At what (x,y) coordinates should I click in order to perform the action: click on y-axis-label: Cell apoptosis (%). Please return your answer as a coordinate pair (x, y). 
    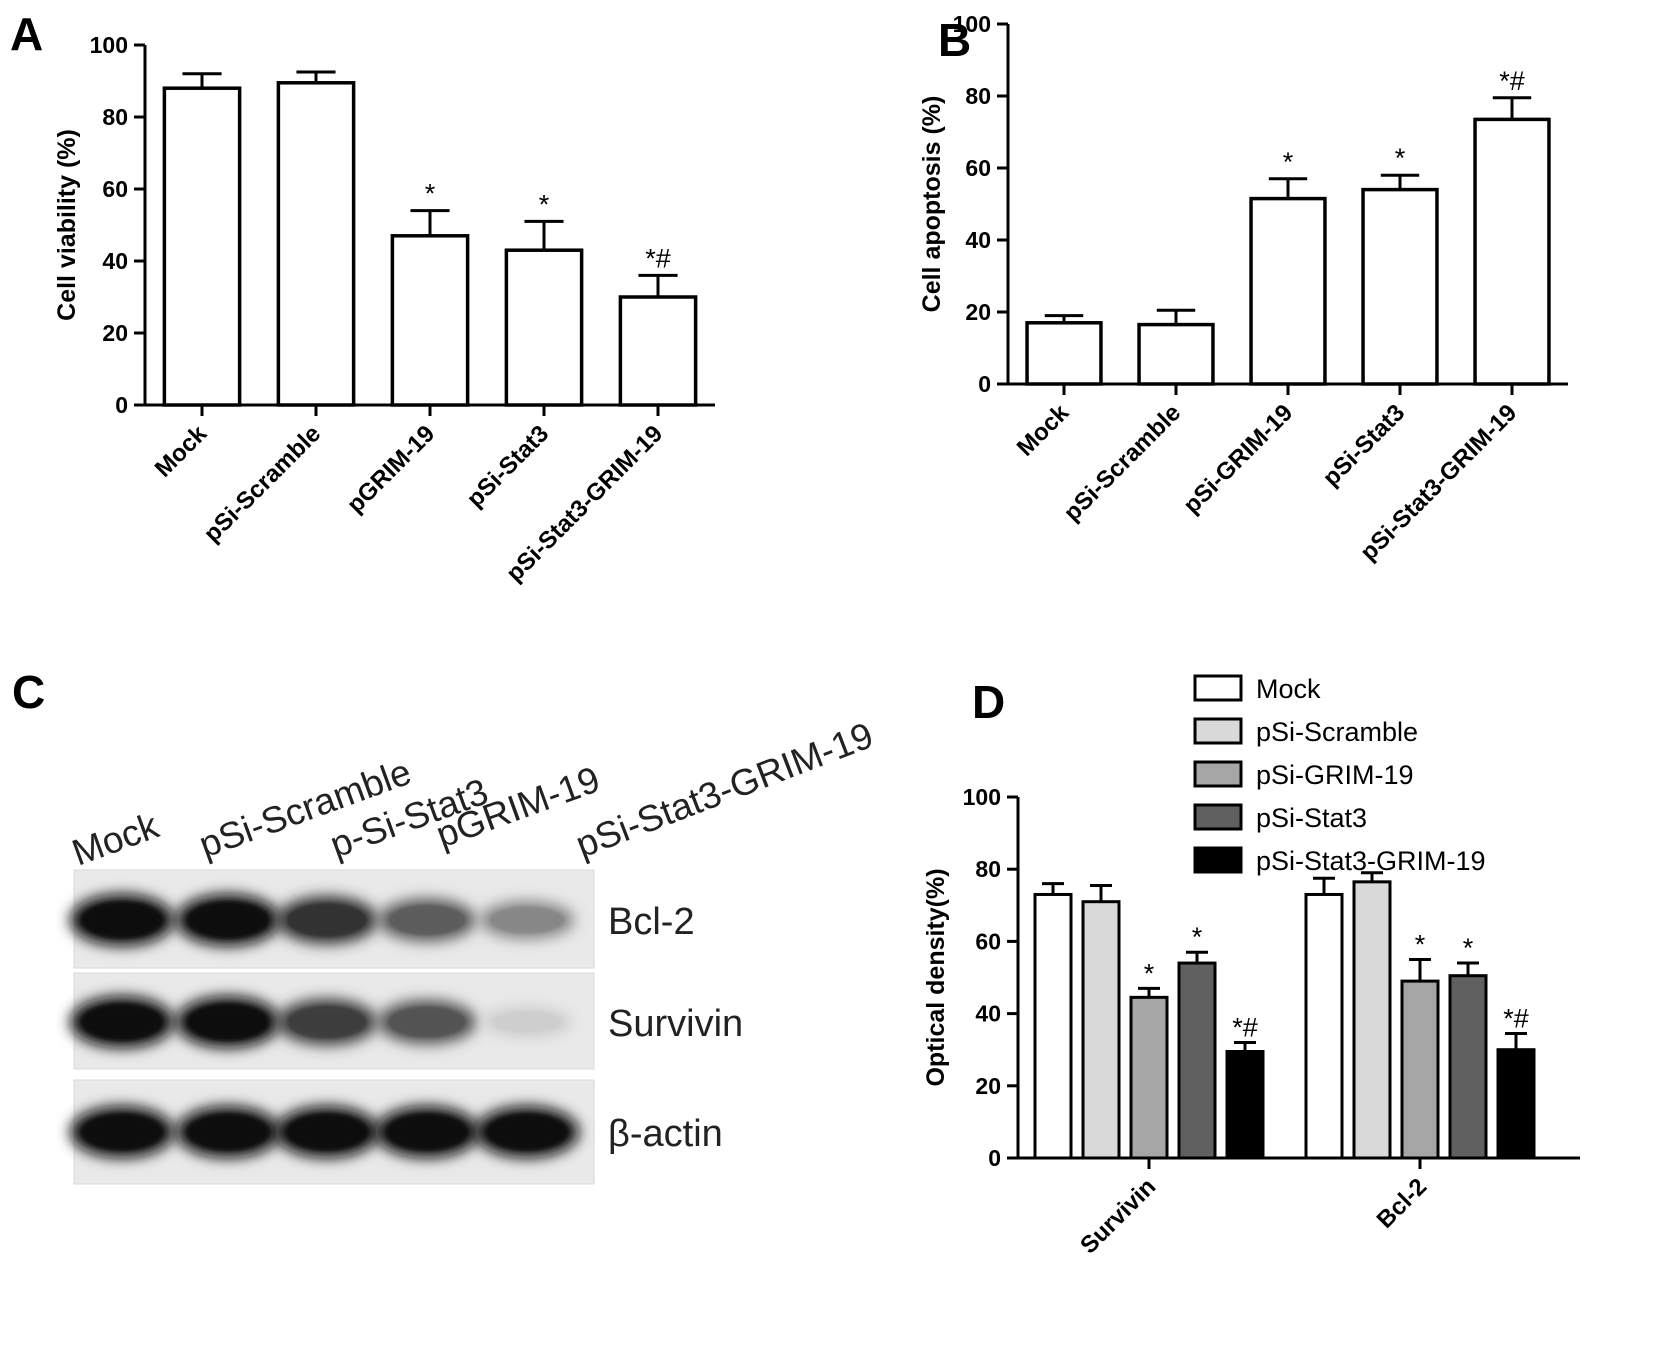
    Looking at the image, I should click on (932, 204).